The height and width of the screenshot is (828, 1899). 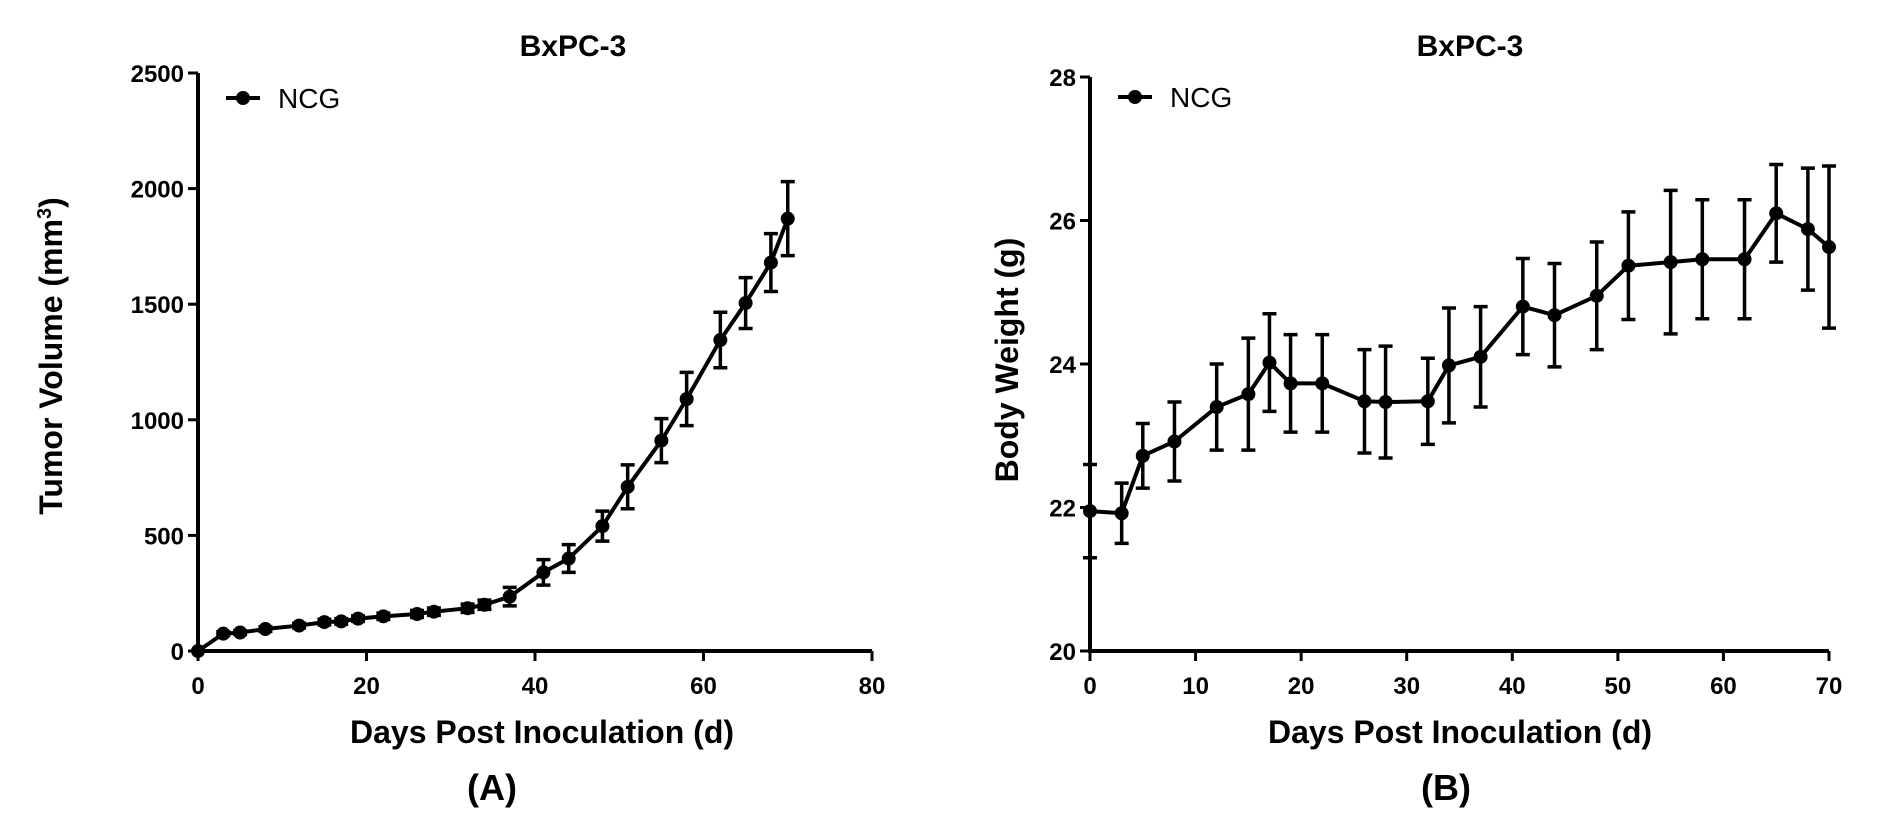 I want to click on panel-b-x-axis-label: Days Post Inoculation (d), so click(x=1460, y=732).